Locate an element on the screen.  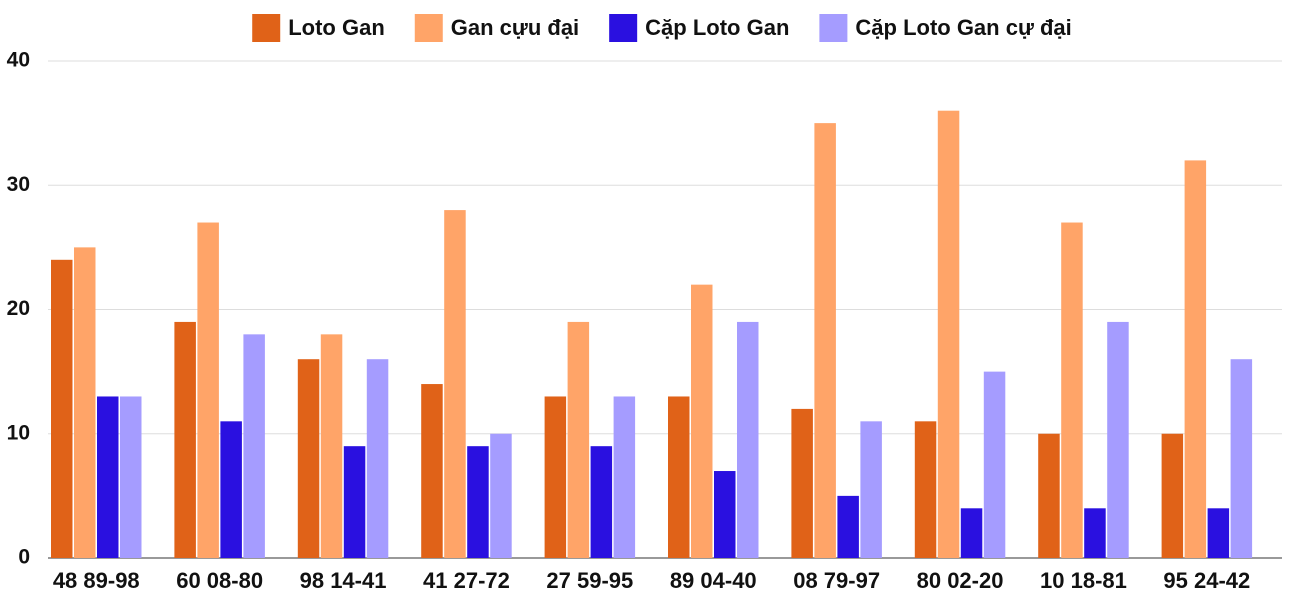
legend-label: Loto Gan is located at coordinates (336, 27).